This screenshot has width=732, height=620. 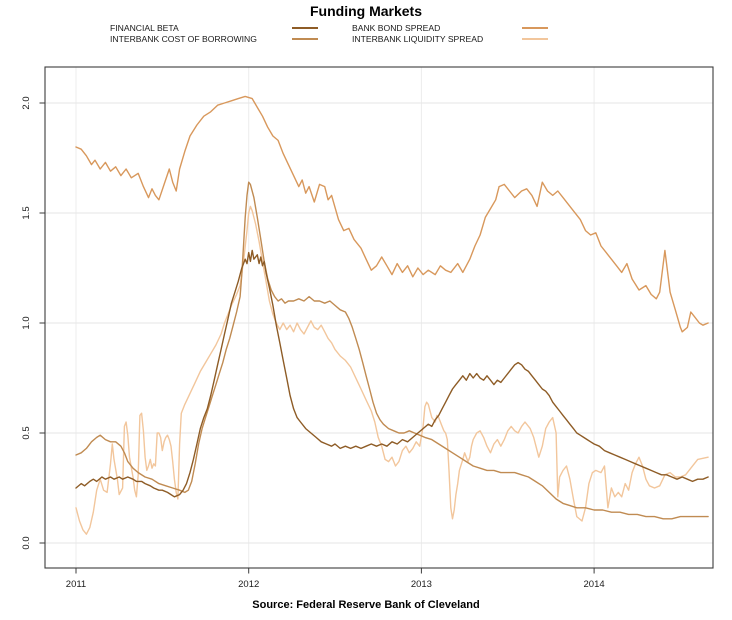 What do you see at coordinates (183, 39) in the screenshot?
I see `legend-label-interbank-cost-of-borrowing: INTERBANK COST OF BORROWING` at bounding box center [183, 39].